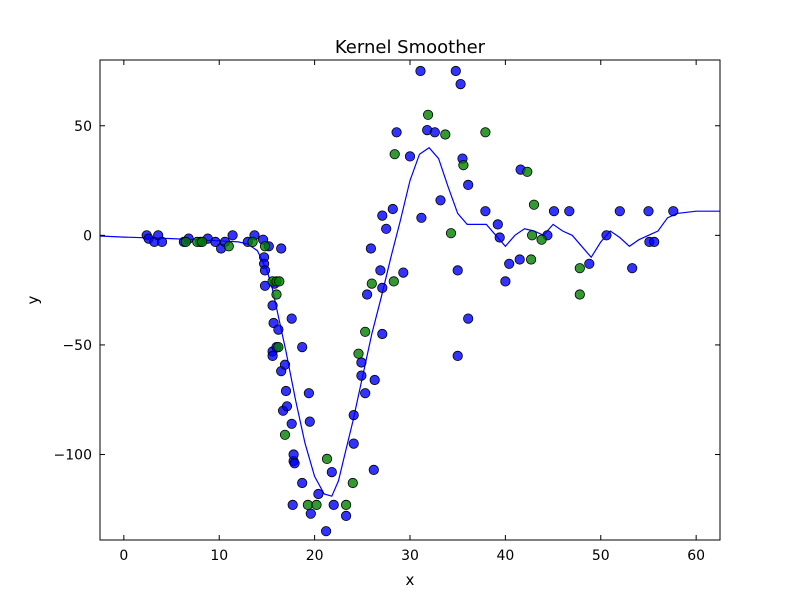 This screenshot has width=800, height=600. I want to click on x-tick-label: 10, so click(219, 556).